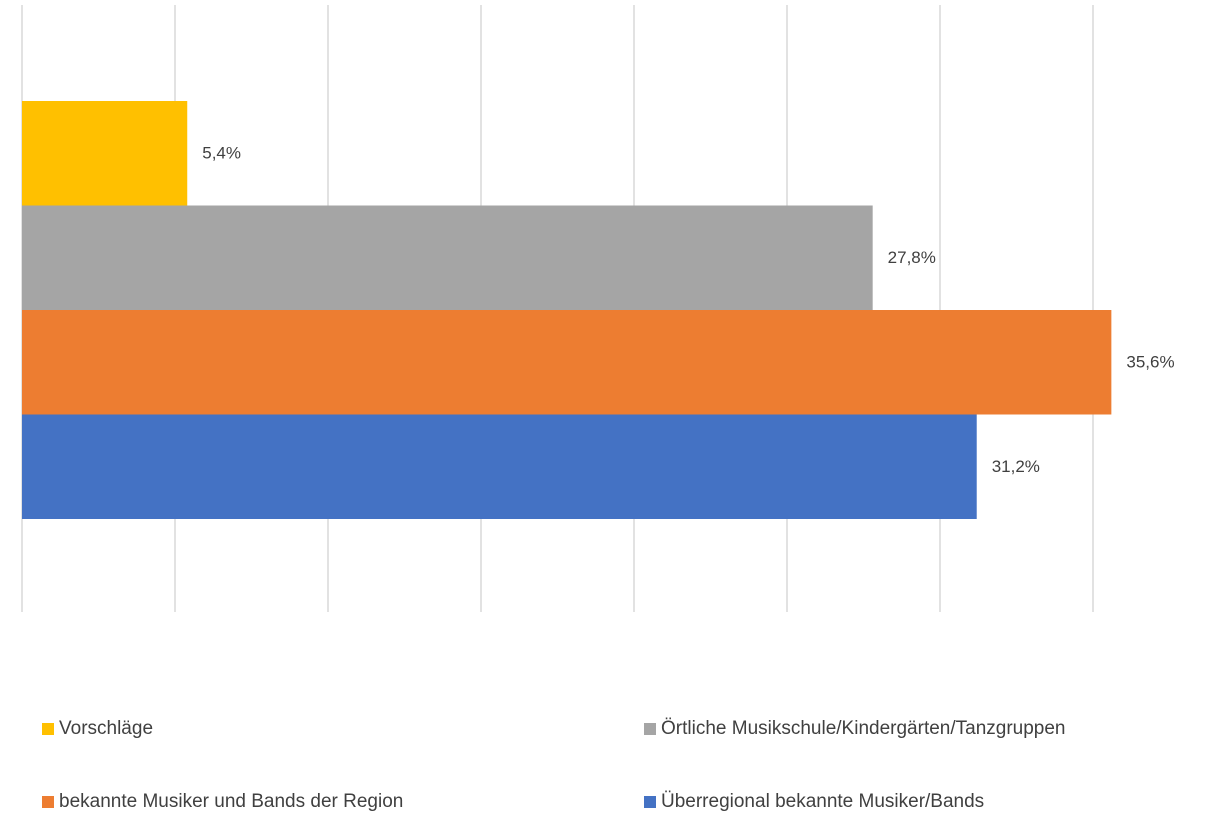  I want to click on data-label: 5,4%, so click(221, 153).